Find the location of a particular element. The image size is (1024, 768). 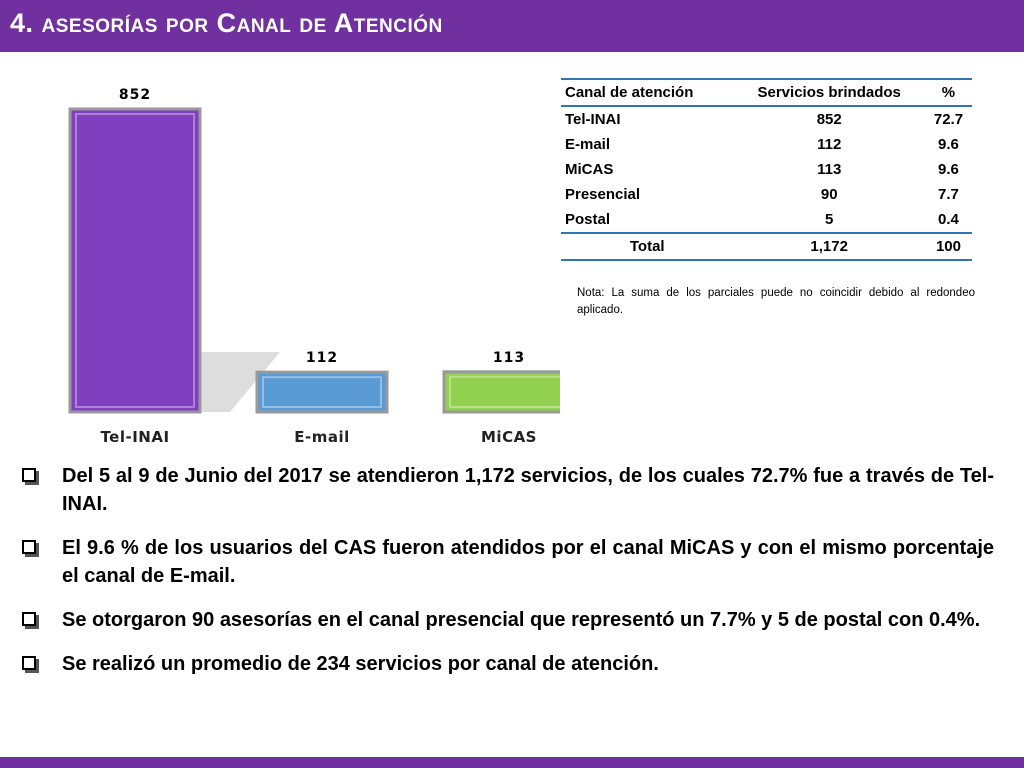

category-label: Tel-INAI is located at coordinates (134, 437).